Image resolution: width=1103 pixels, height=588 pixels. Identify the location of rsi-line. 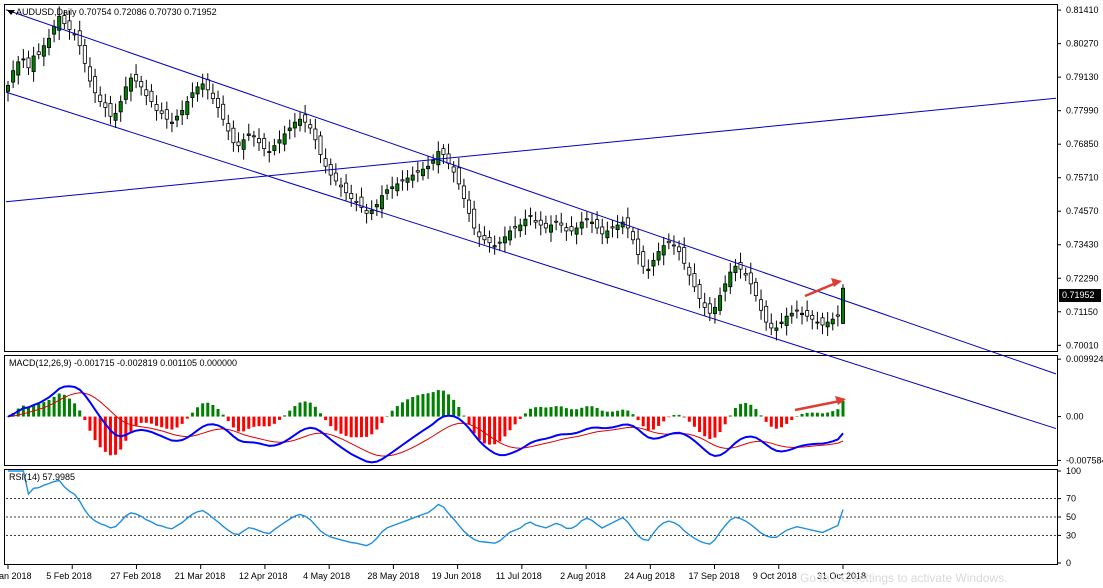
(426, 508).